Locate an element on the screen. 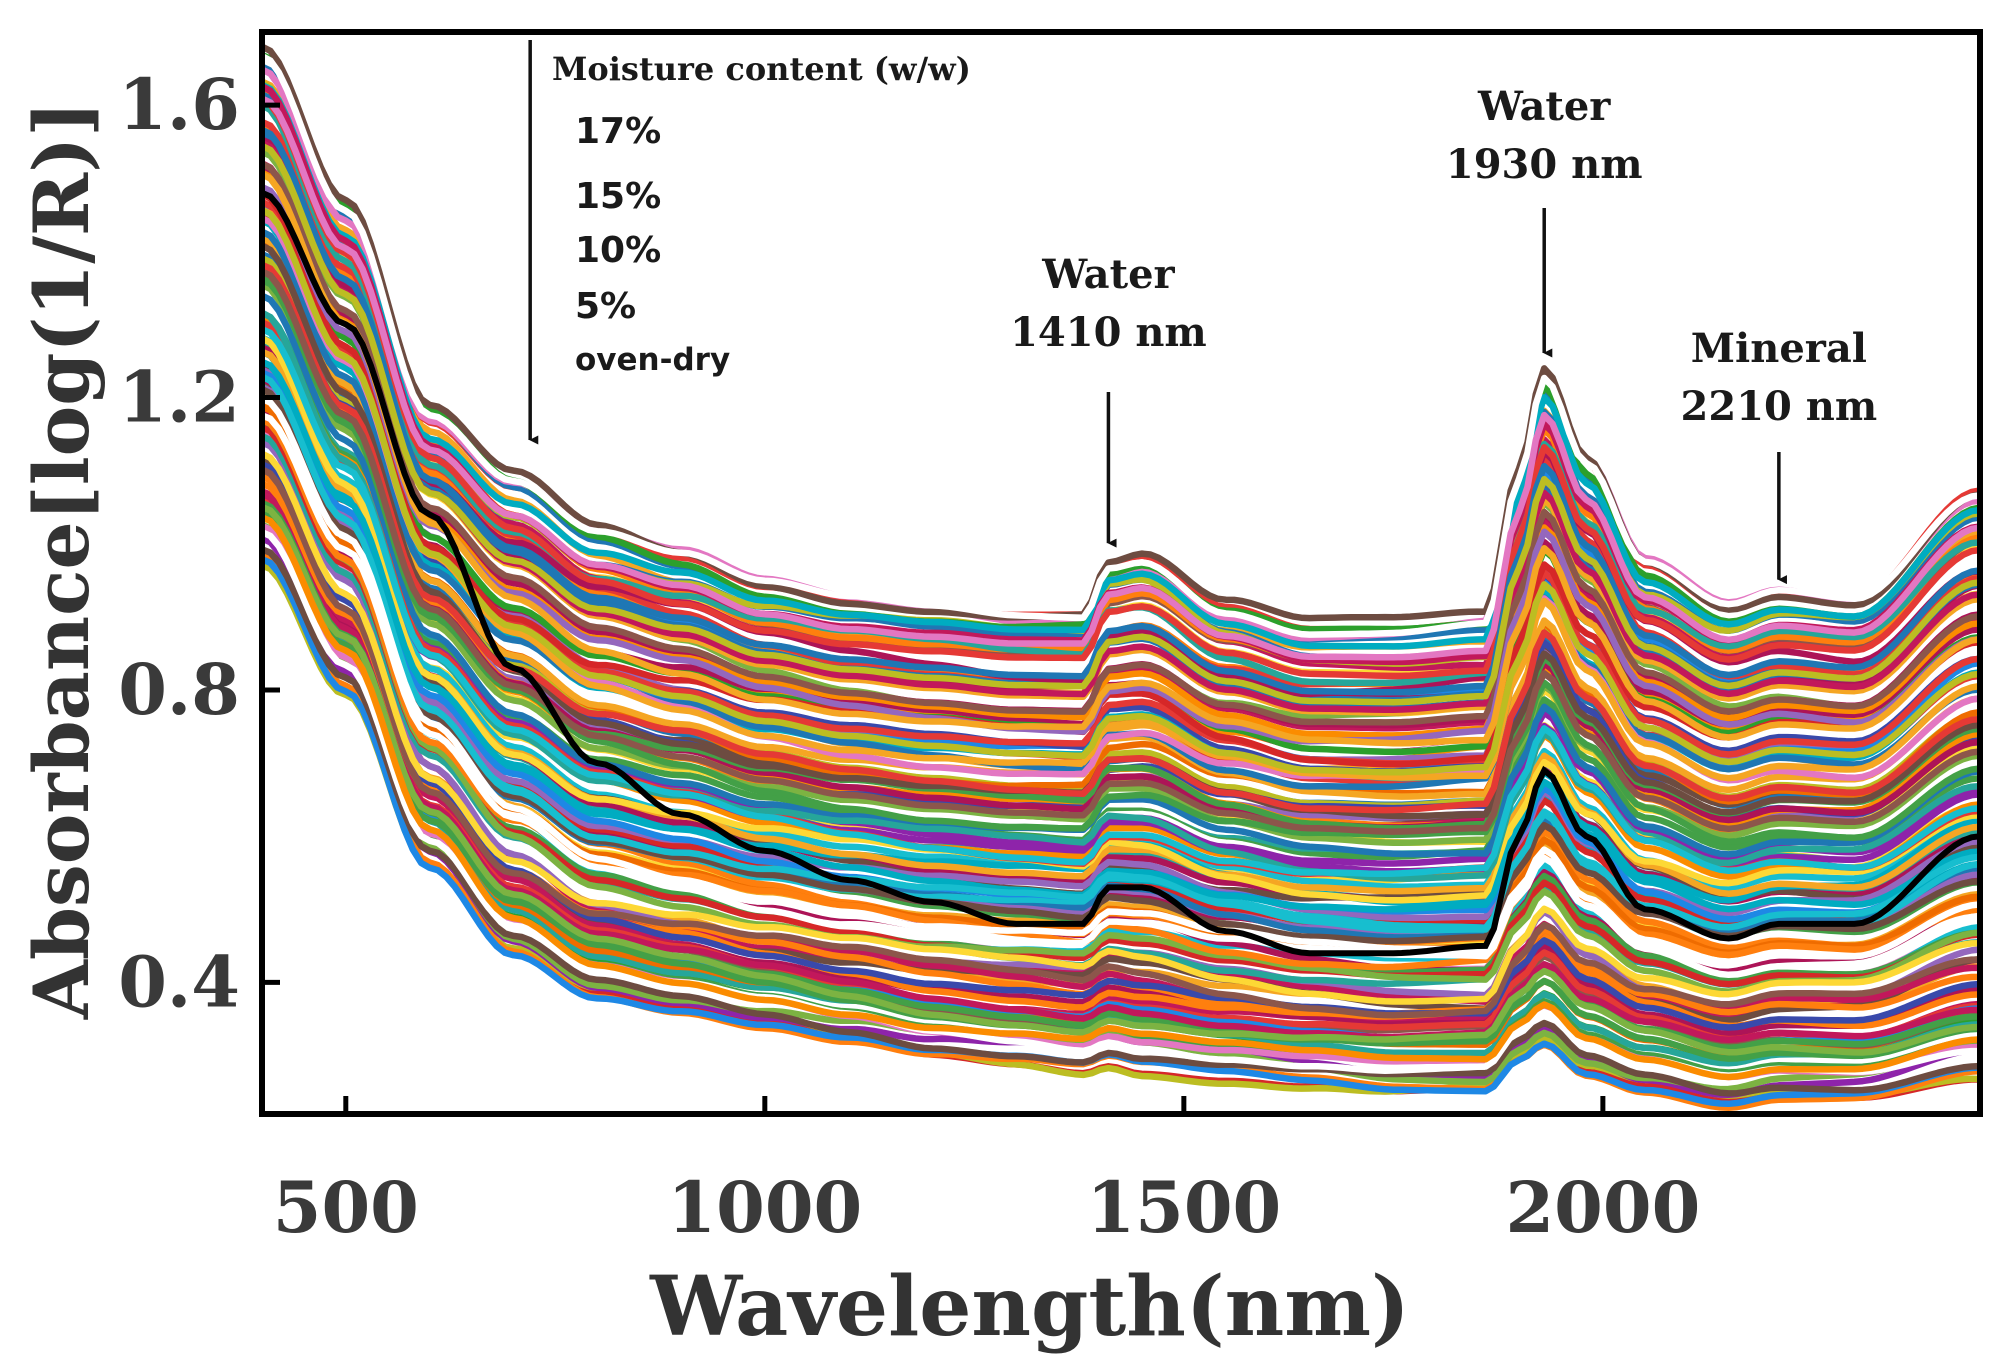  legend-title: Moisture content (w/w) is located at coordinates (761, 69).